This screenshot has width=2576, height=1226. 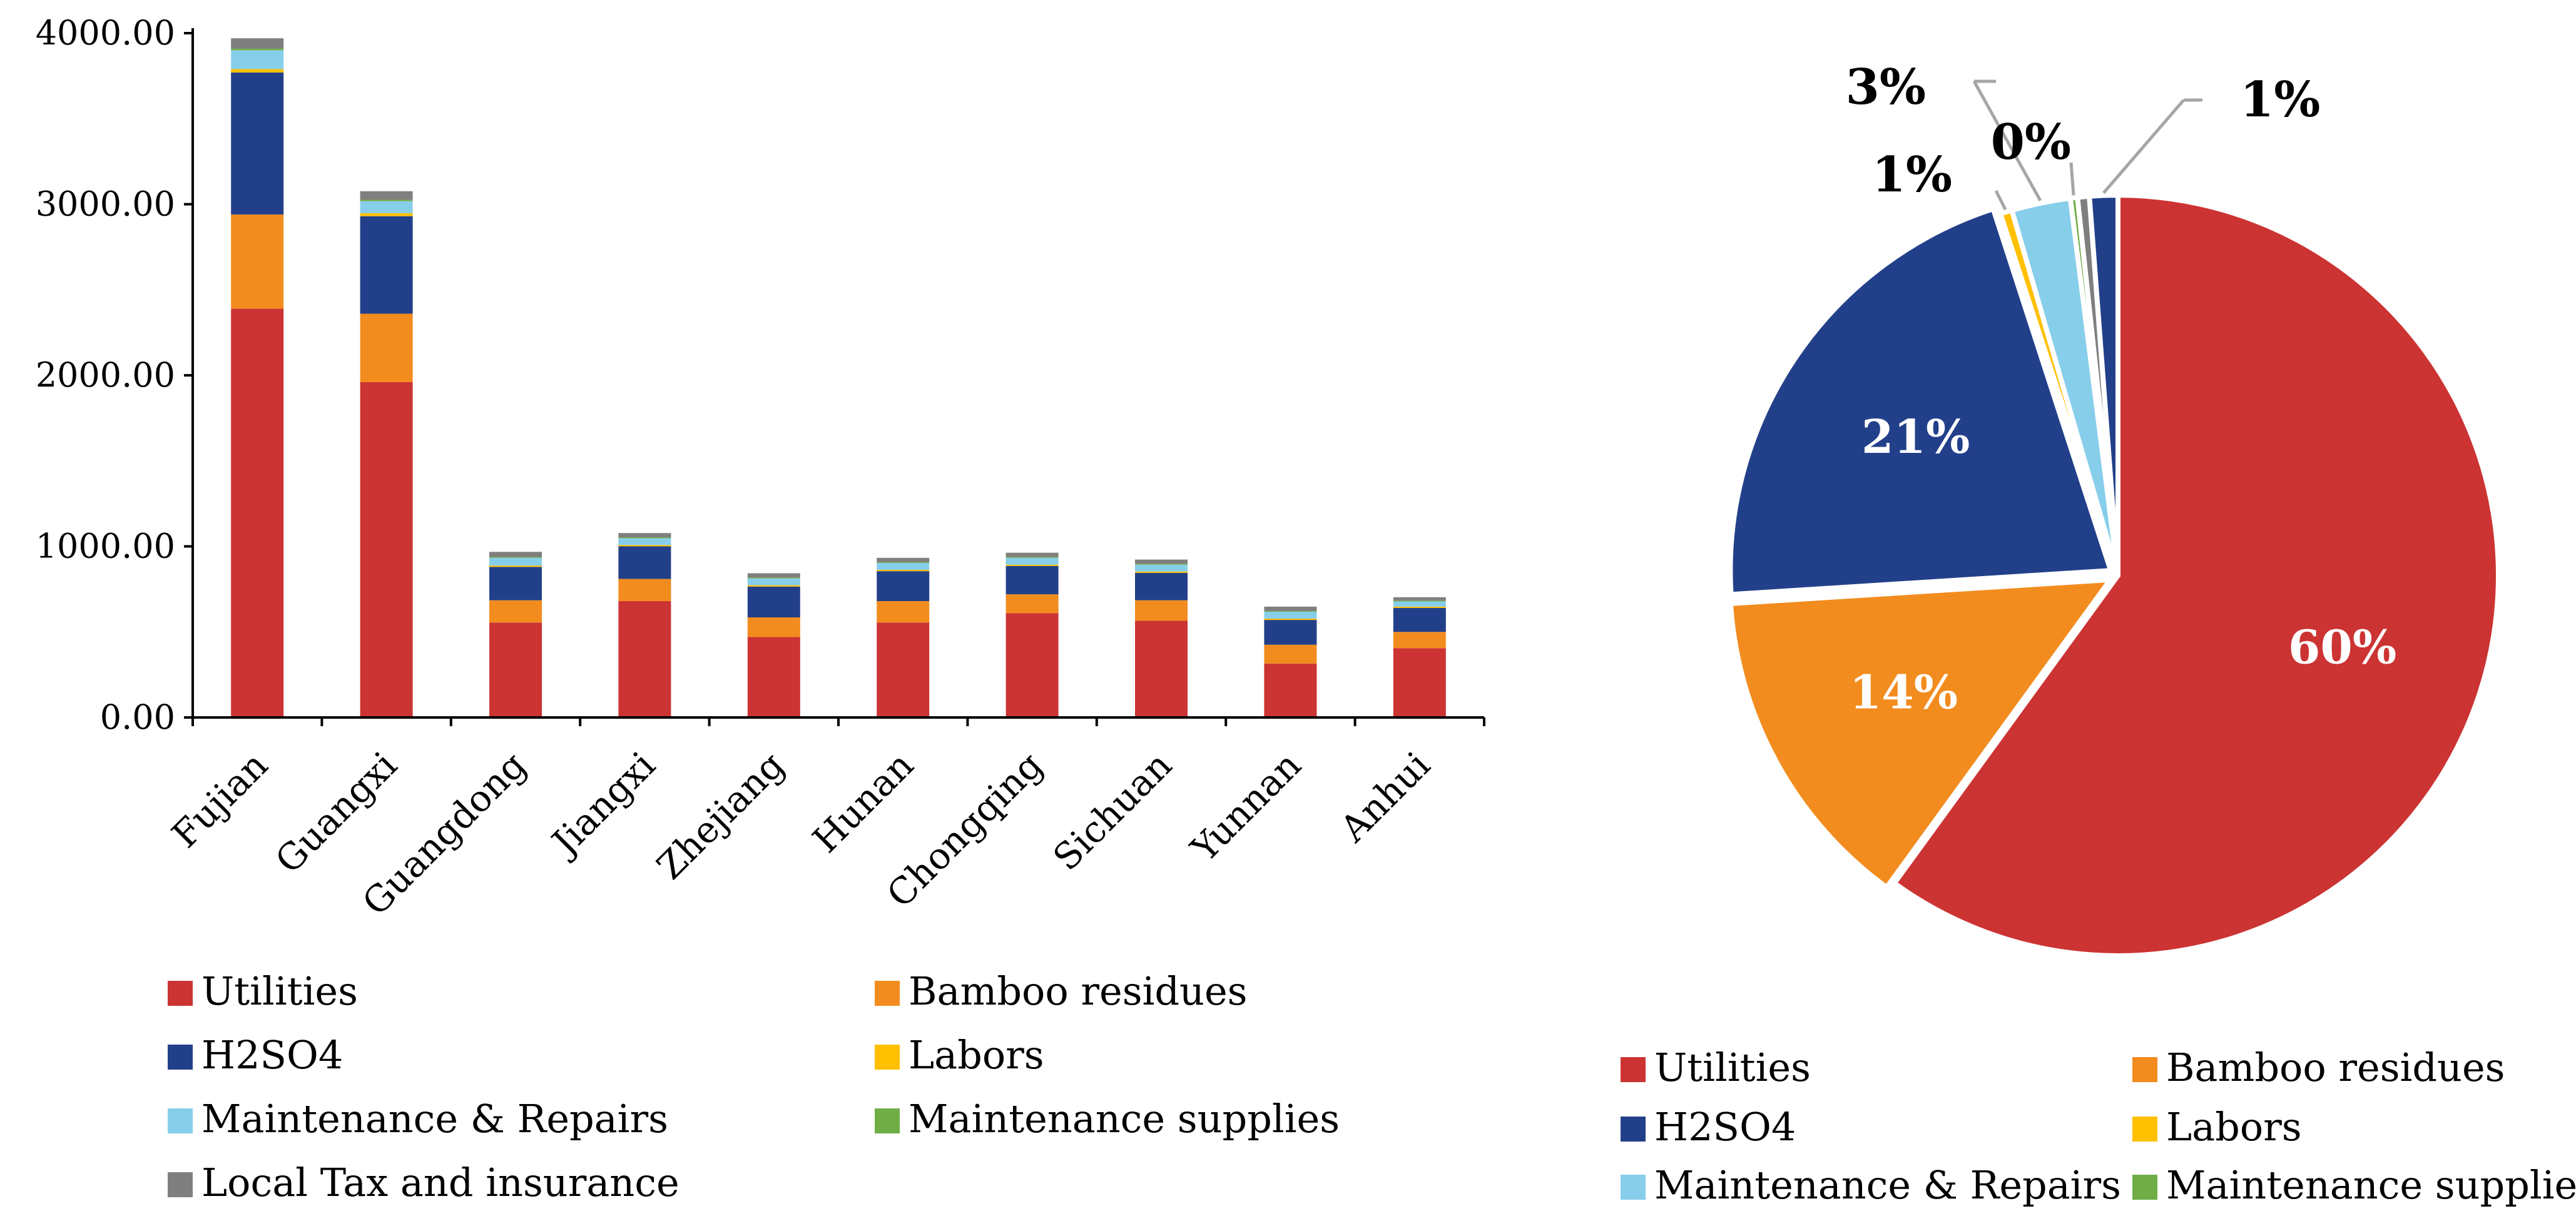 I want to click on bar-segment-hunan-maintenance-and-repairs, so click(x=904, y=566).